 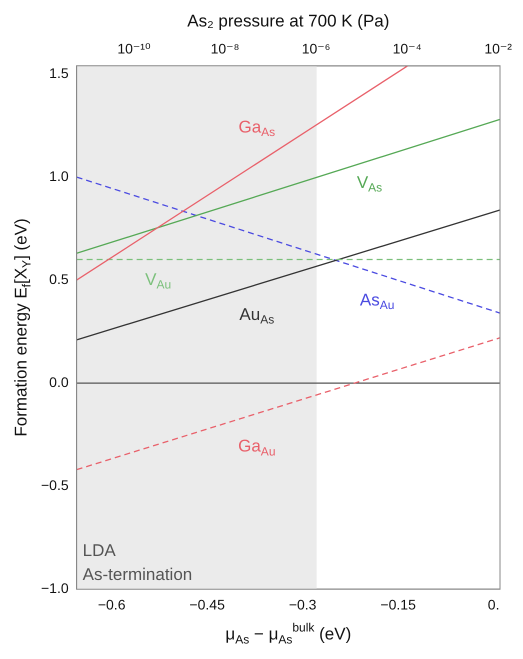 I want to click on x2-tick-label: 10⁻⁶, so click(x=316, y=48).